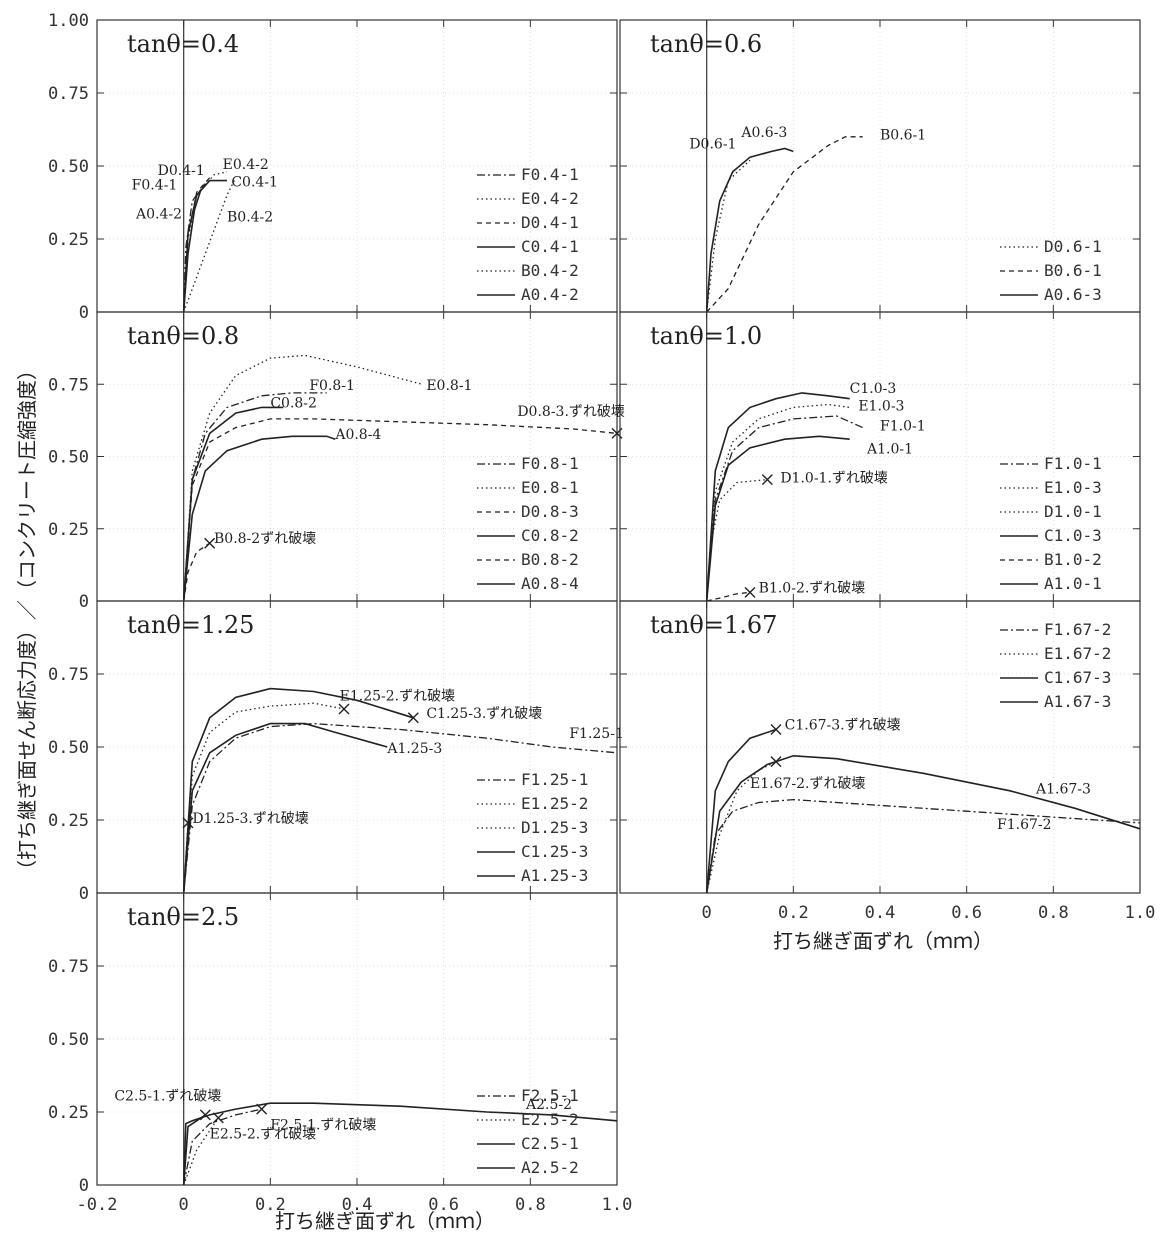 Image resolution: width=1169 pixels, height=1240 pixels. Describe the element at coordinates (706, 44) in the screenshot. I see `panel-title: tanθ=0.6` at that location.